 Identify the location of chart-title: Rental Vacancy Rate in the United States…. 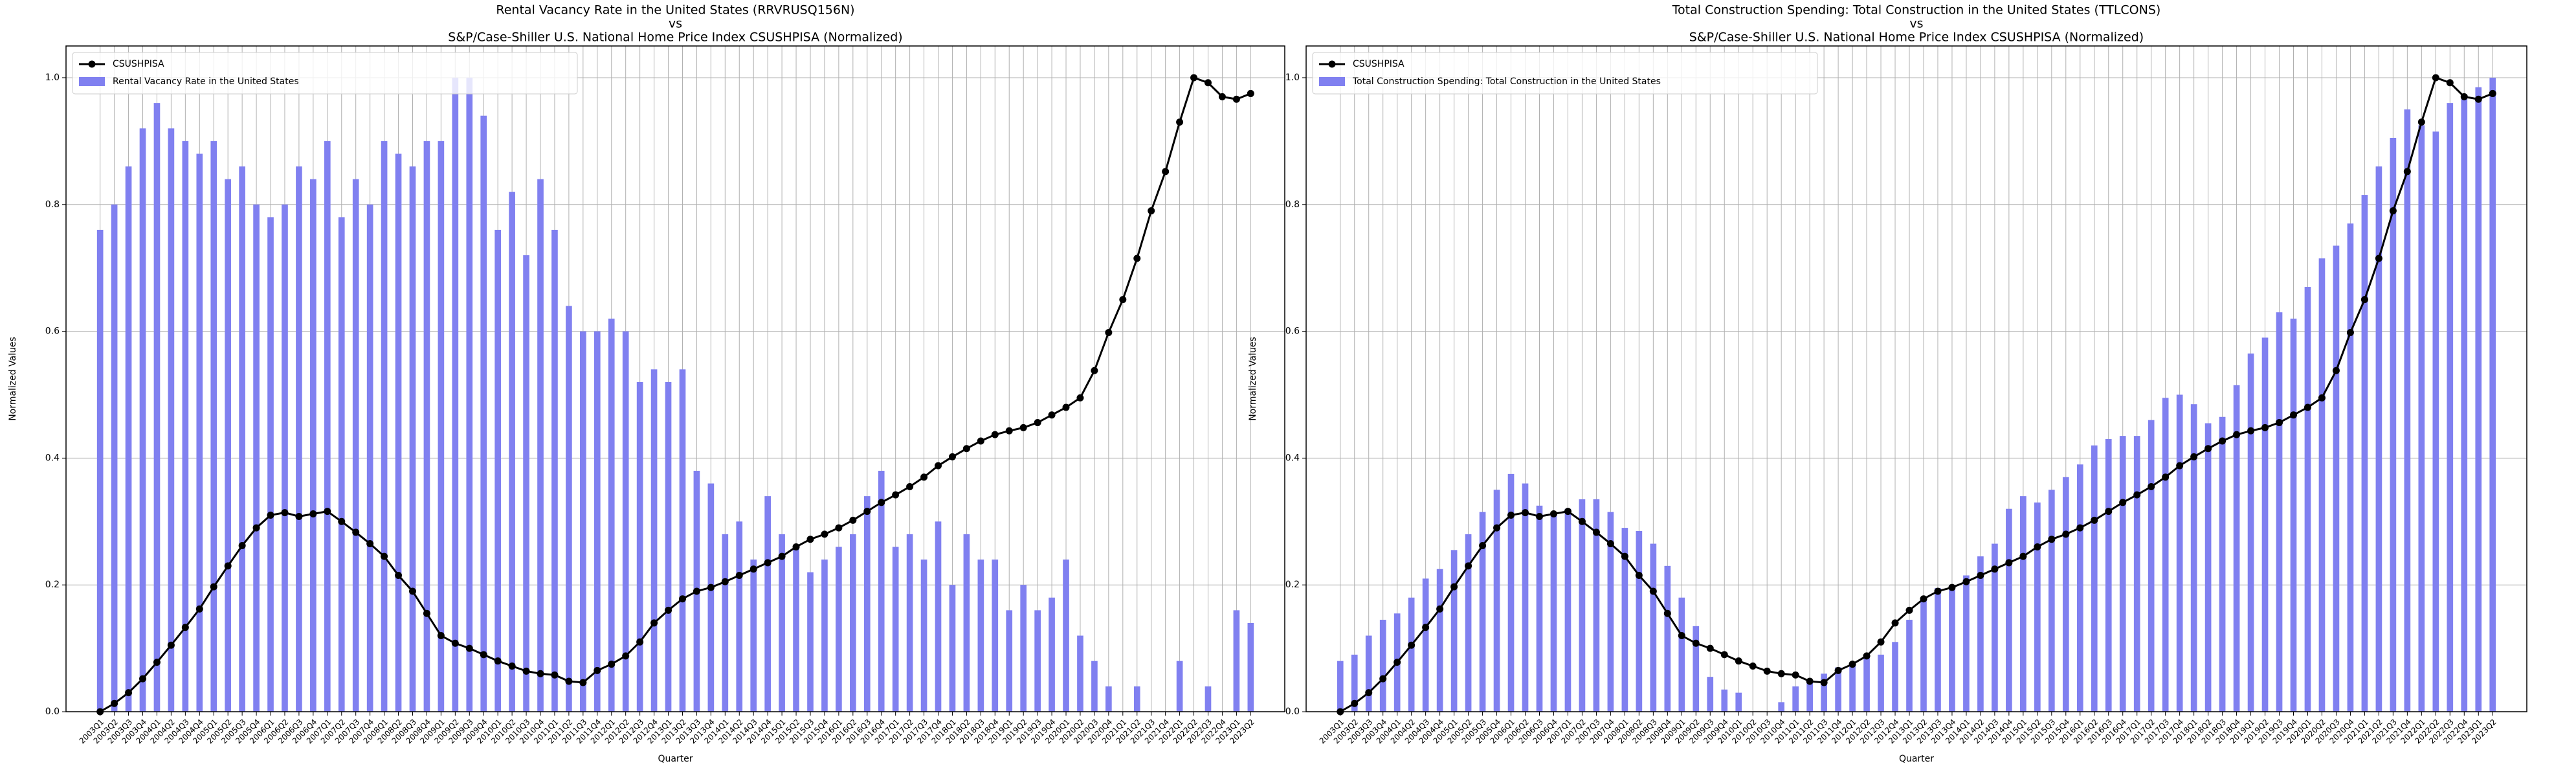
(675, 10).